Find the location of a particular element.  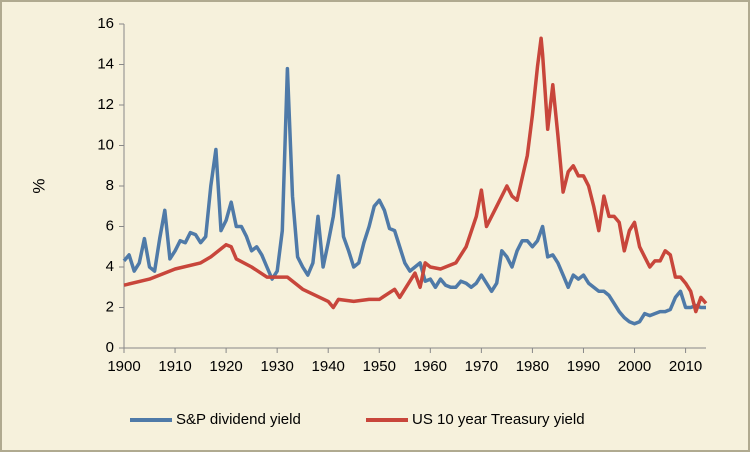

x-tick-label: 1900 is located at coordinates (123, 366).